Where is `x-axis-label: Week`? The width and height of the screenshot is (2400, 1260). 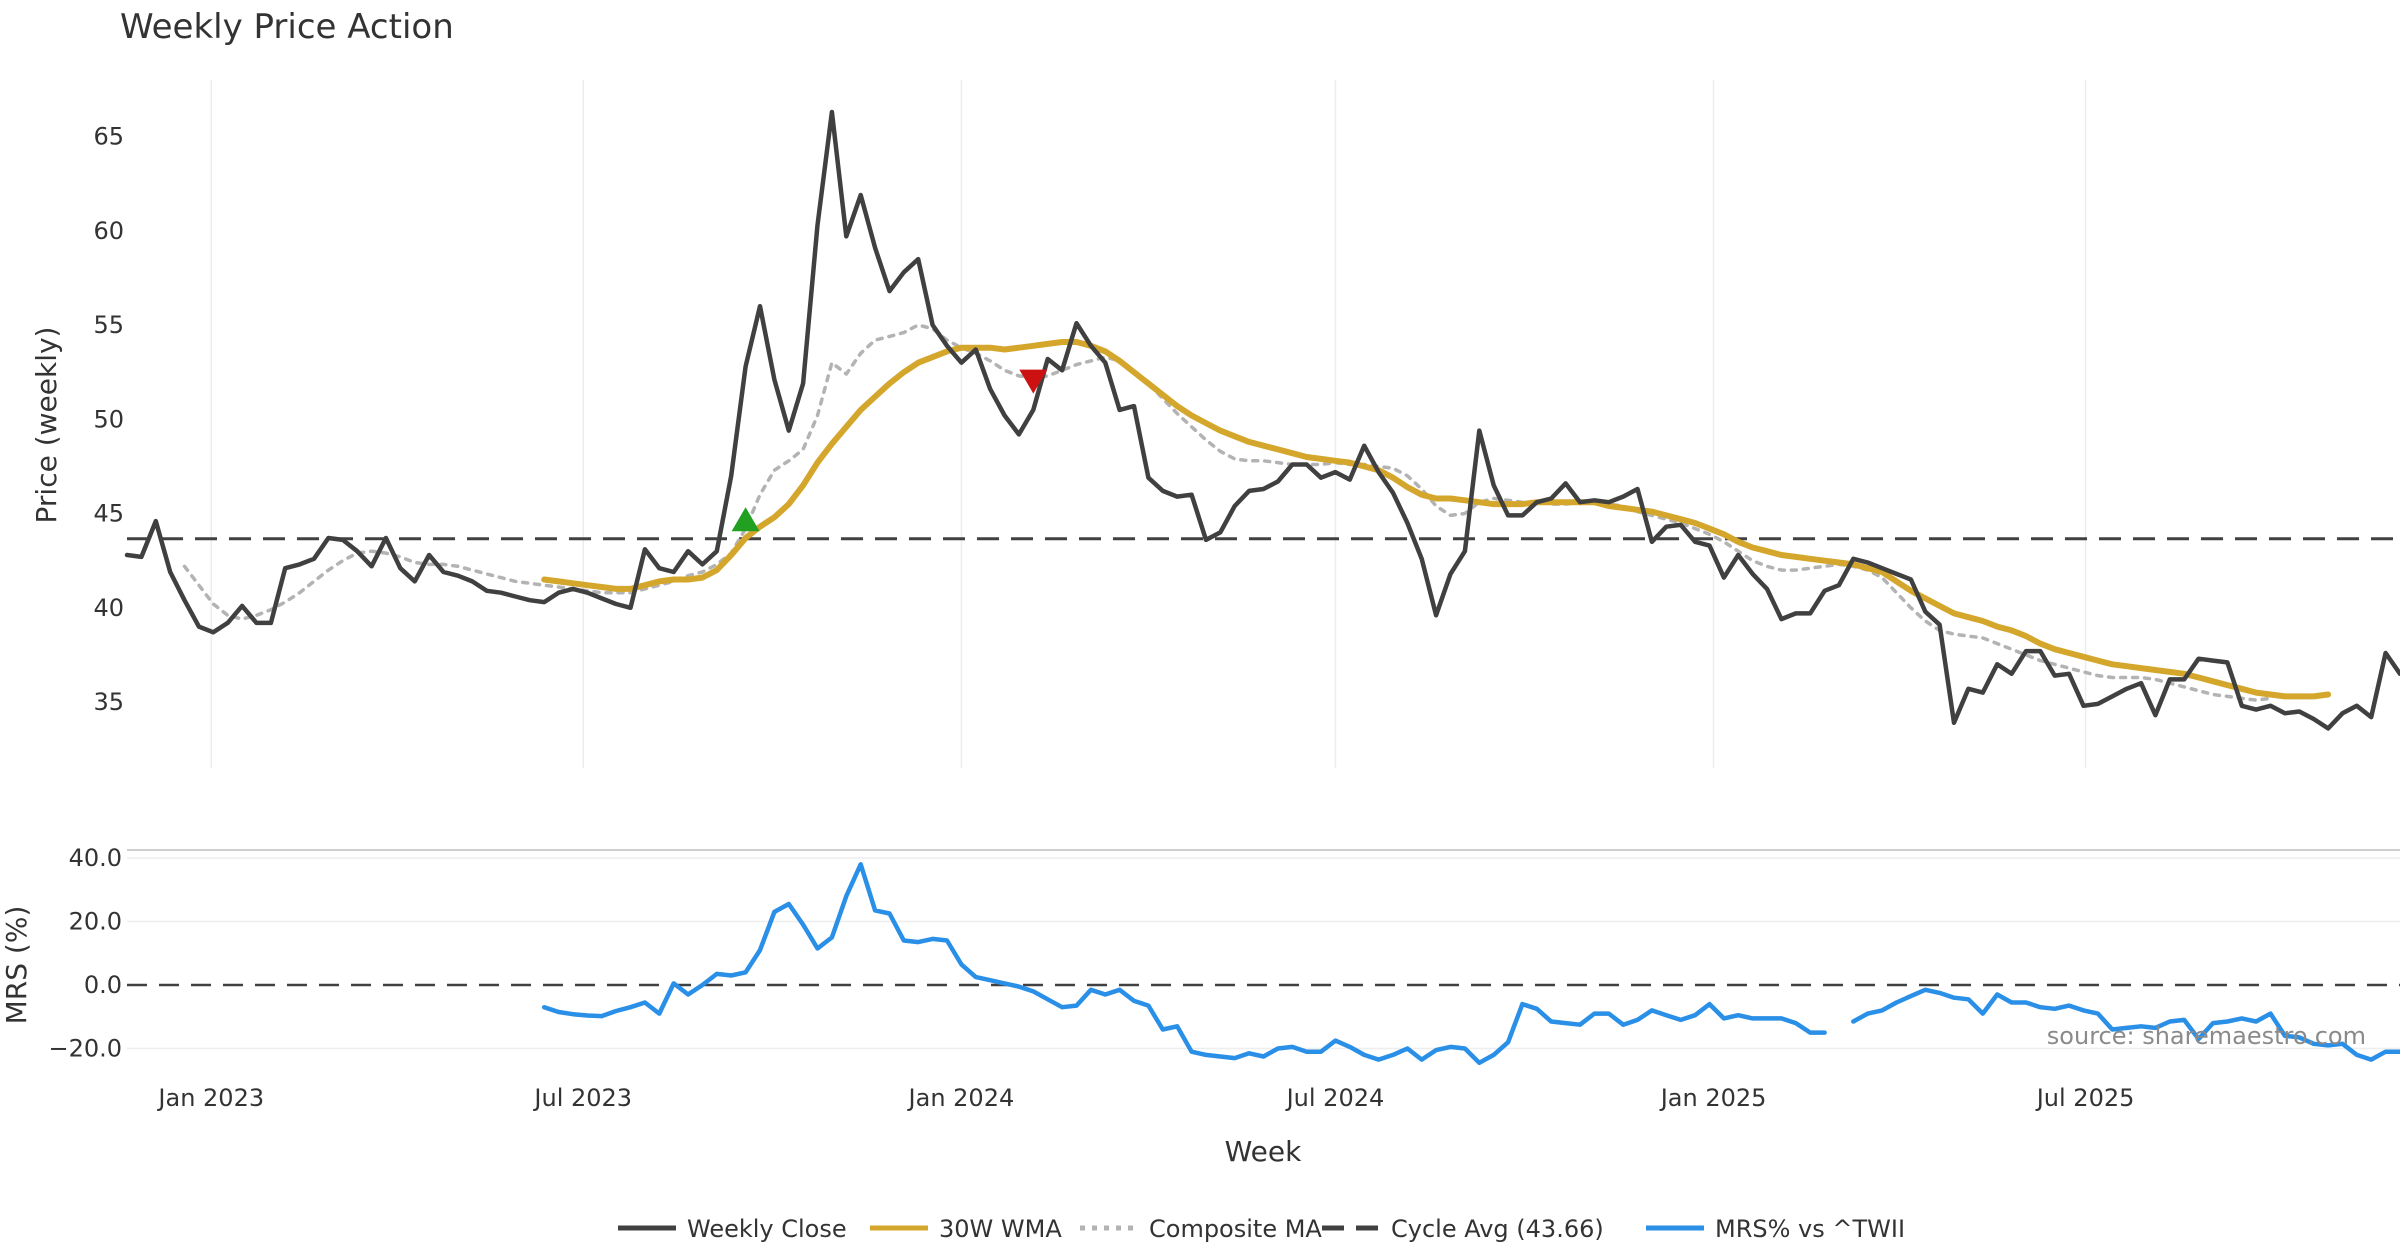
x-axis-label: Week is located at coordinates (1263, 1151).